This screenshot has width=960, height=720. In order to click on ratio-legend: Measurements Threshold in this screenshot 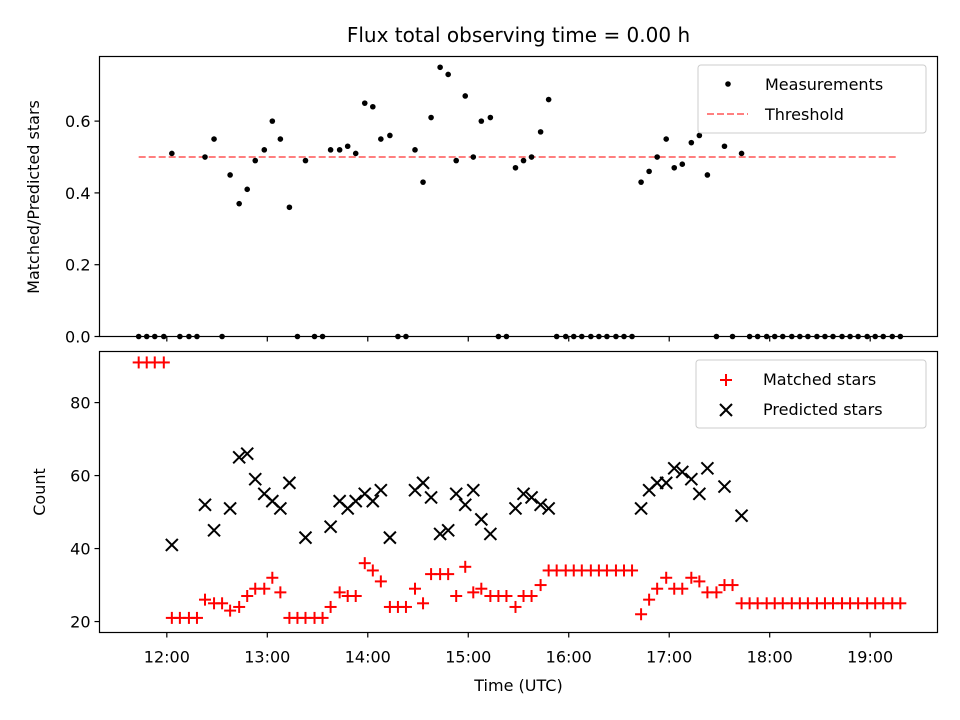, I will do `click(812, 99)`.